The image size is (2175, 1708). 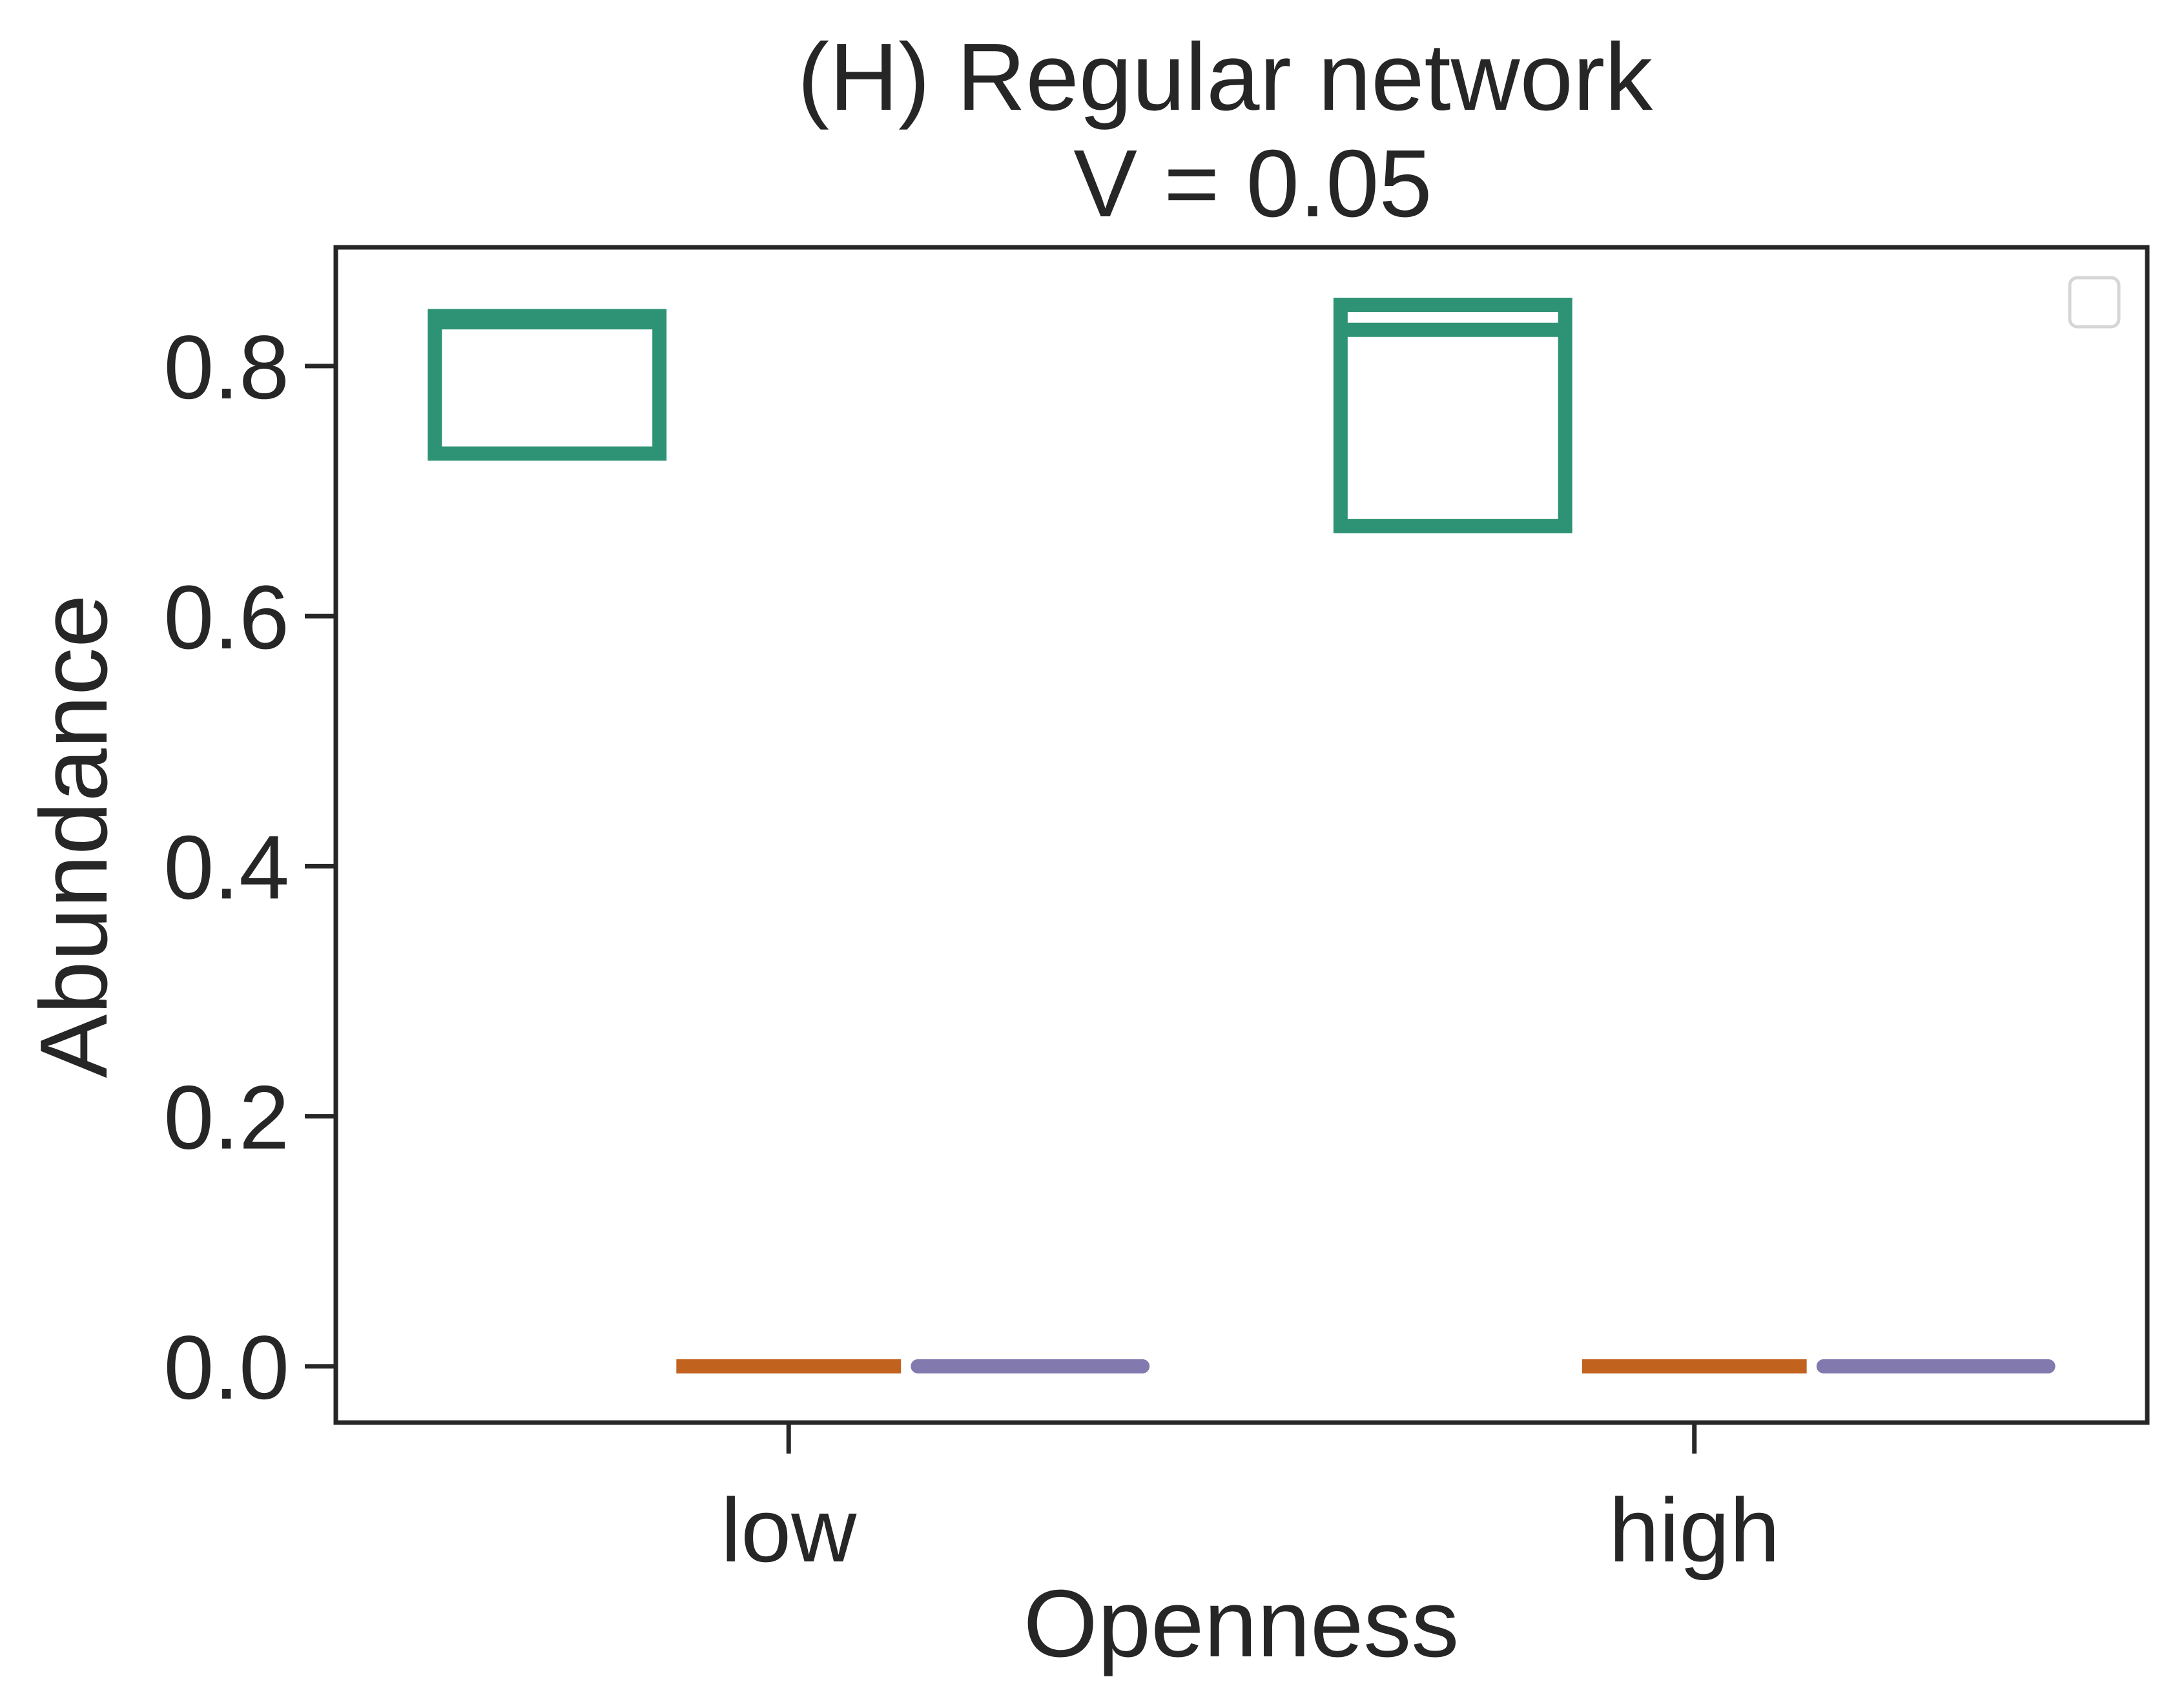 I want to click on y-axis: 0.0 0.2 0.4 0.6 0.8, so click(x=249, y=867).